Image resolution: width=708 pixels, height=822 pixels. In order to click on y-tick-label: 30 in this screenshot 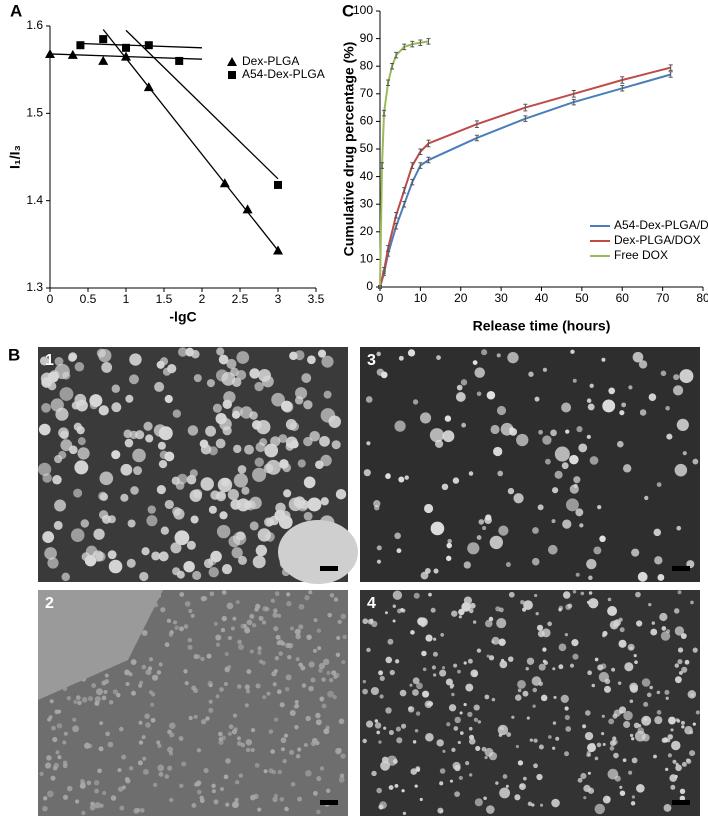, I will do `click(367, 203)`.